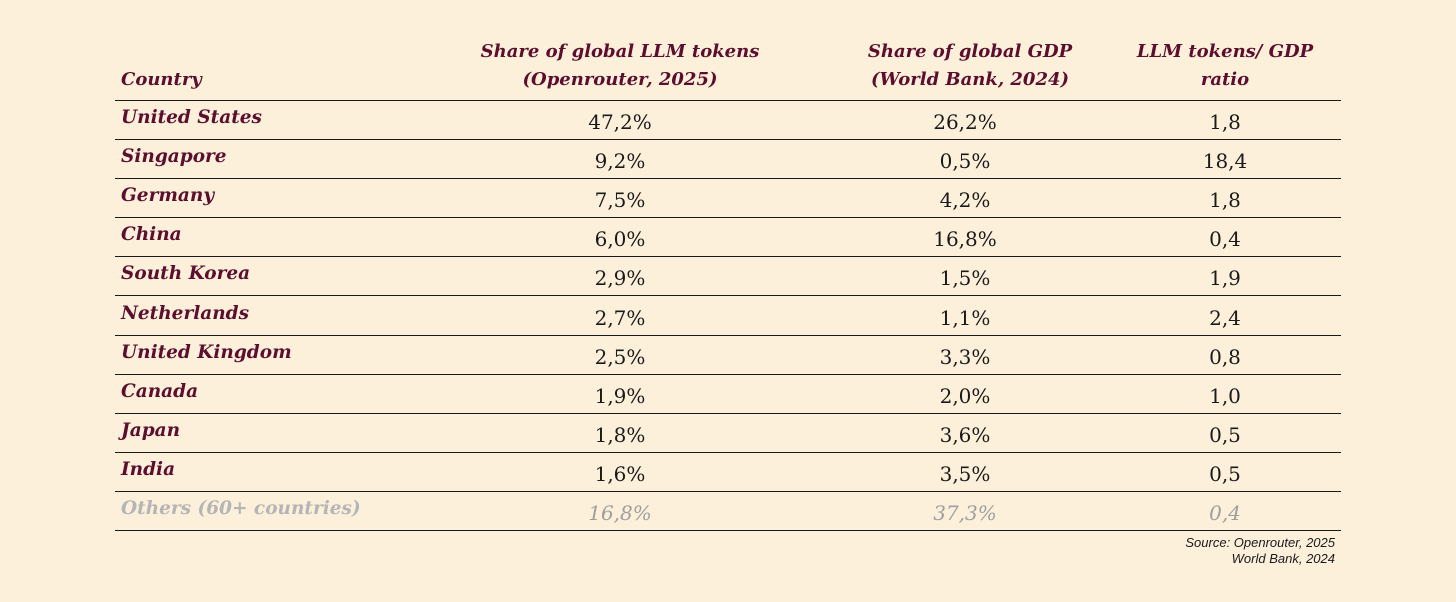 The height and width of the screenshot is (602, 1456). I want to click on table-row: Singapore 9,2% 0,5% 18,4, so click(728, 160).